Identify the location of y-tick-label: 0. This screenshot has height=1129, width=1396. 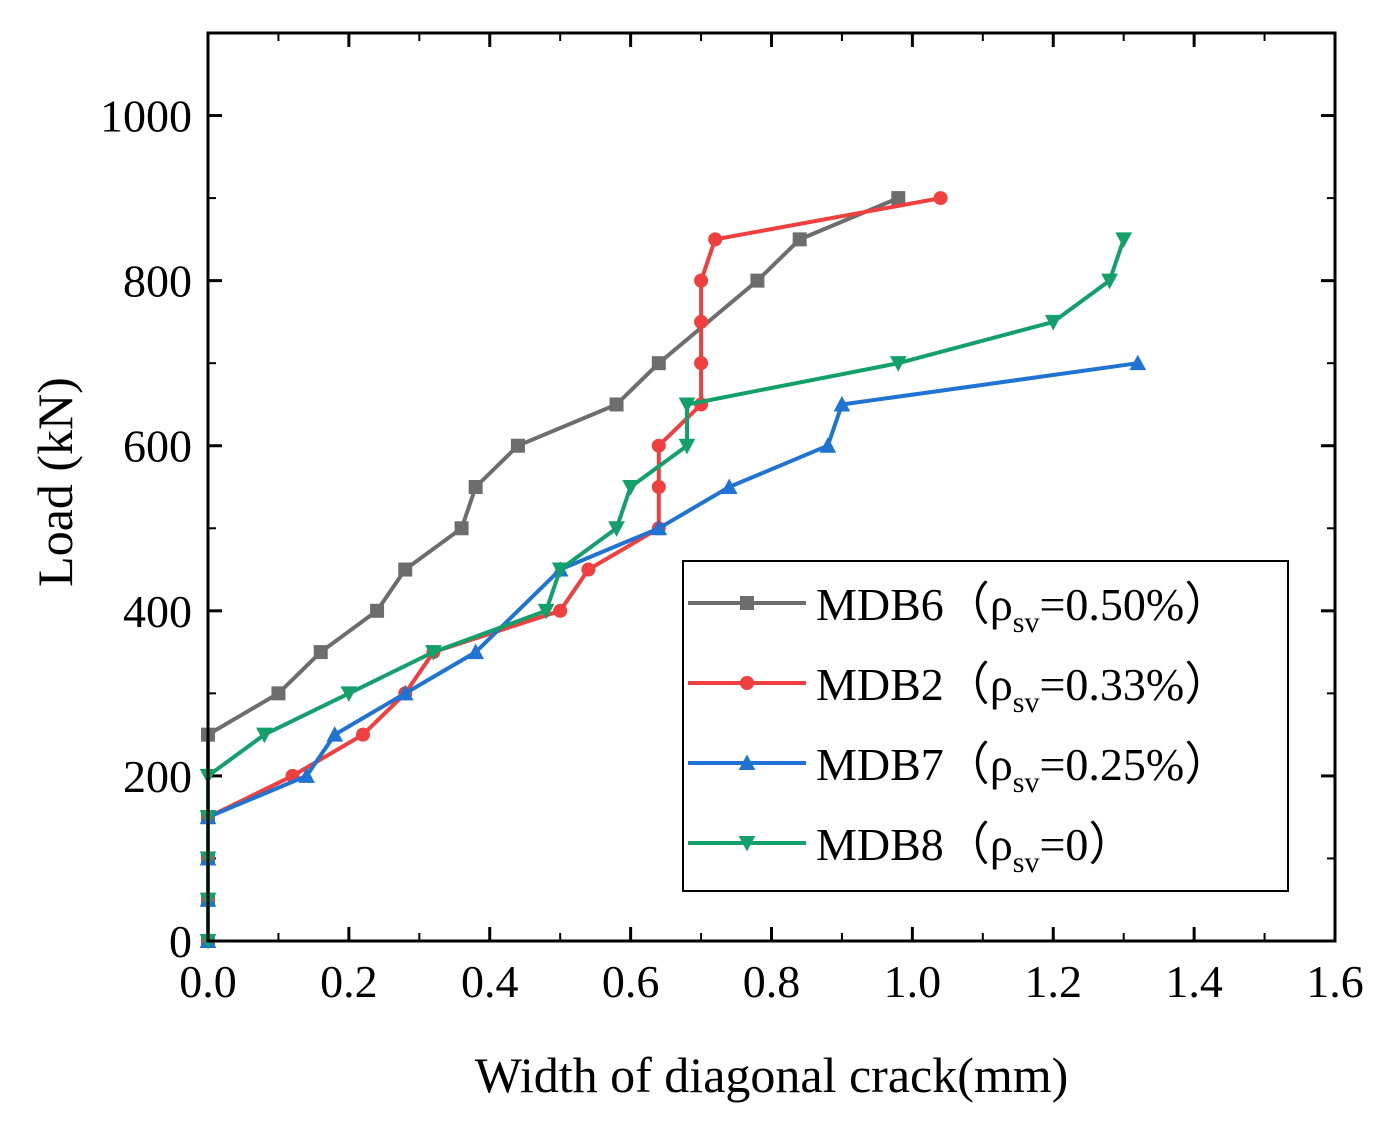
(180, 941).